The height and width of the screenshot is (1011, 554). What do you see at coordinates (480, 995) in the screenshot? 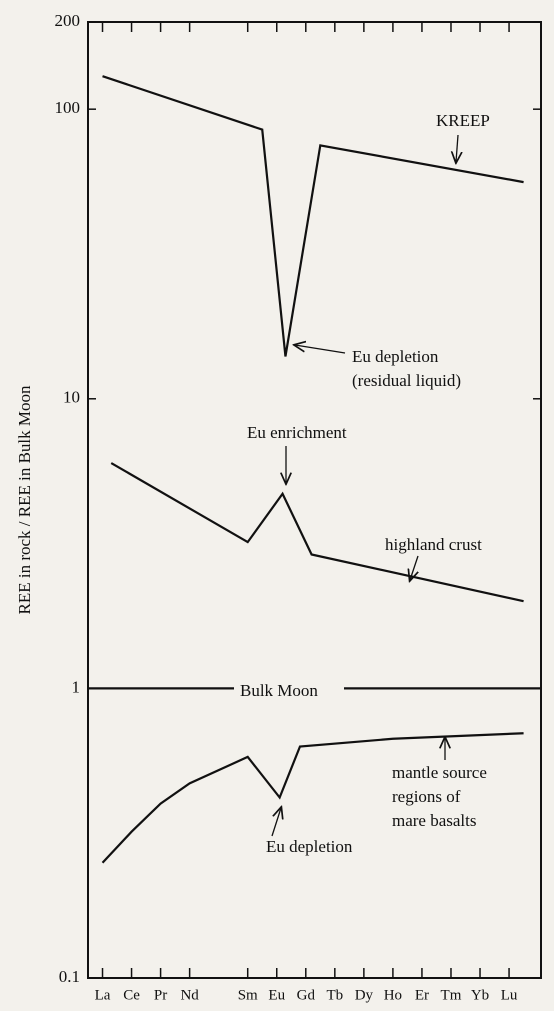
I see `x-tick-label: Yb` at bounding box center [480, 995].